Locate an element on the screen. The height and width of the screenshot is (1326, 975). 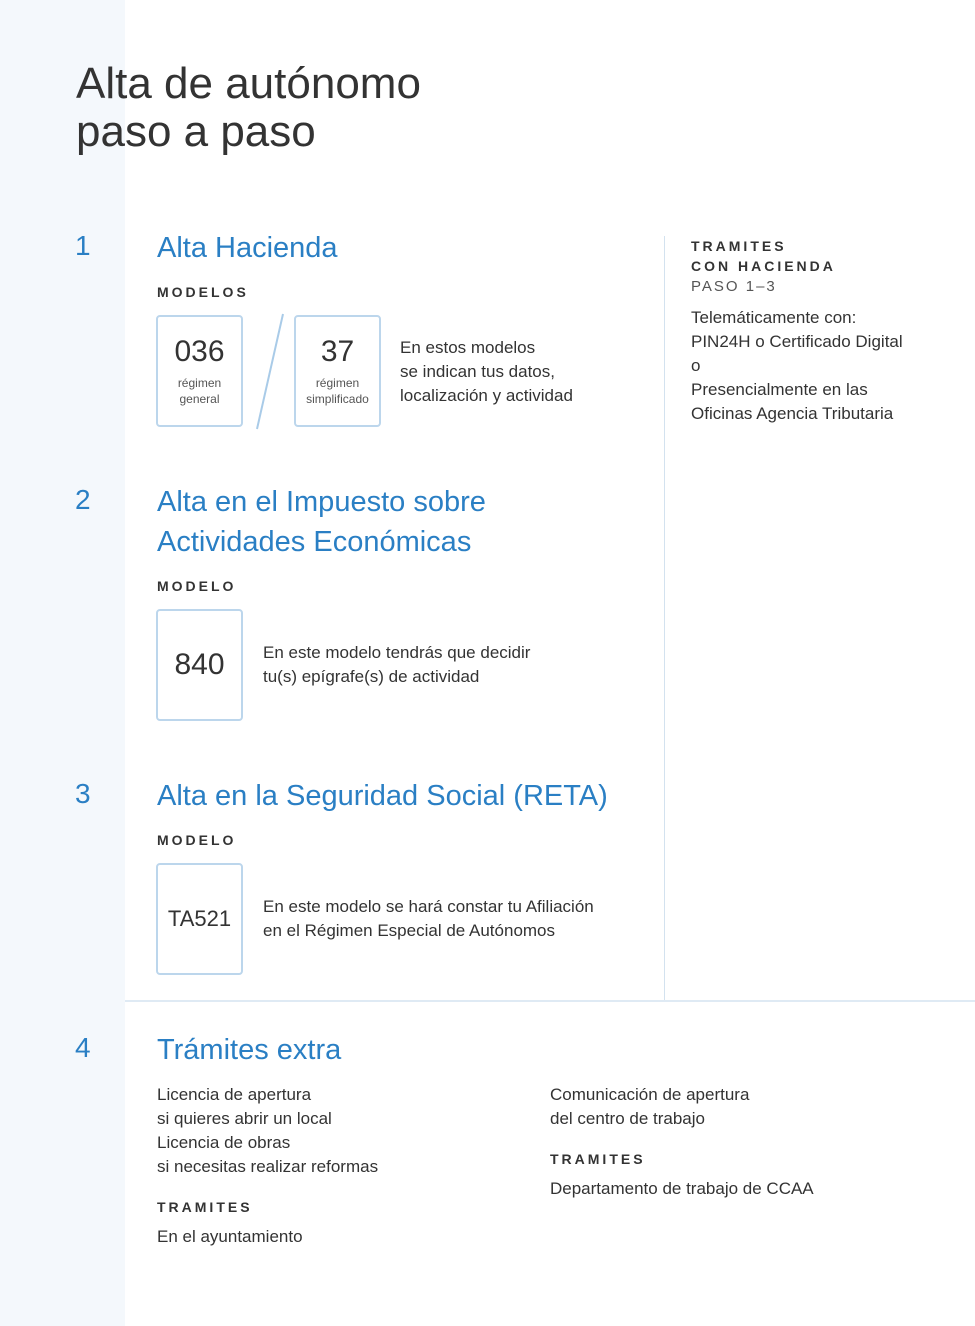
step-heading: Alta en la Seguridad Social (RETA) is located at coordinates (382, 796).